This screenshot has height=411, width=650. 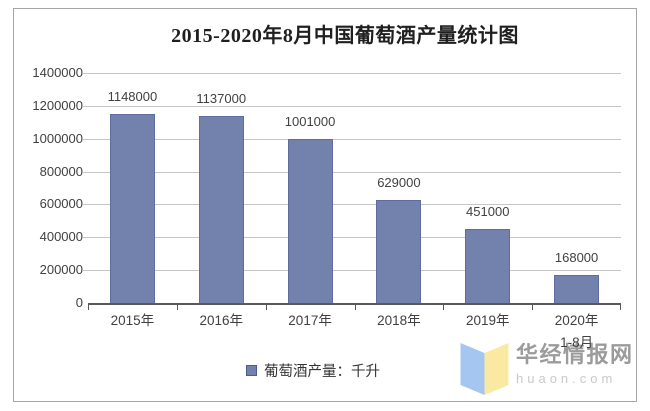 I want to click on y-axis-tick-label: 800000, so click(x=61, y=171).